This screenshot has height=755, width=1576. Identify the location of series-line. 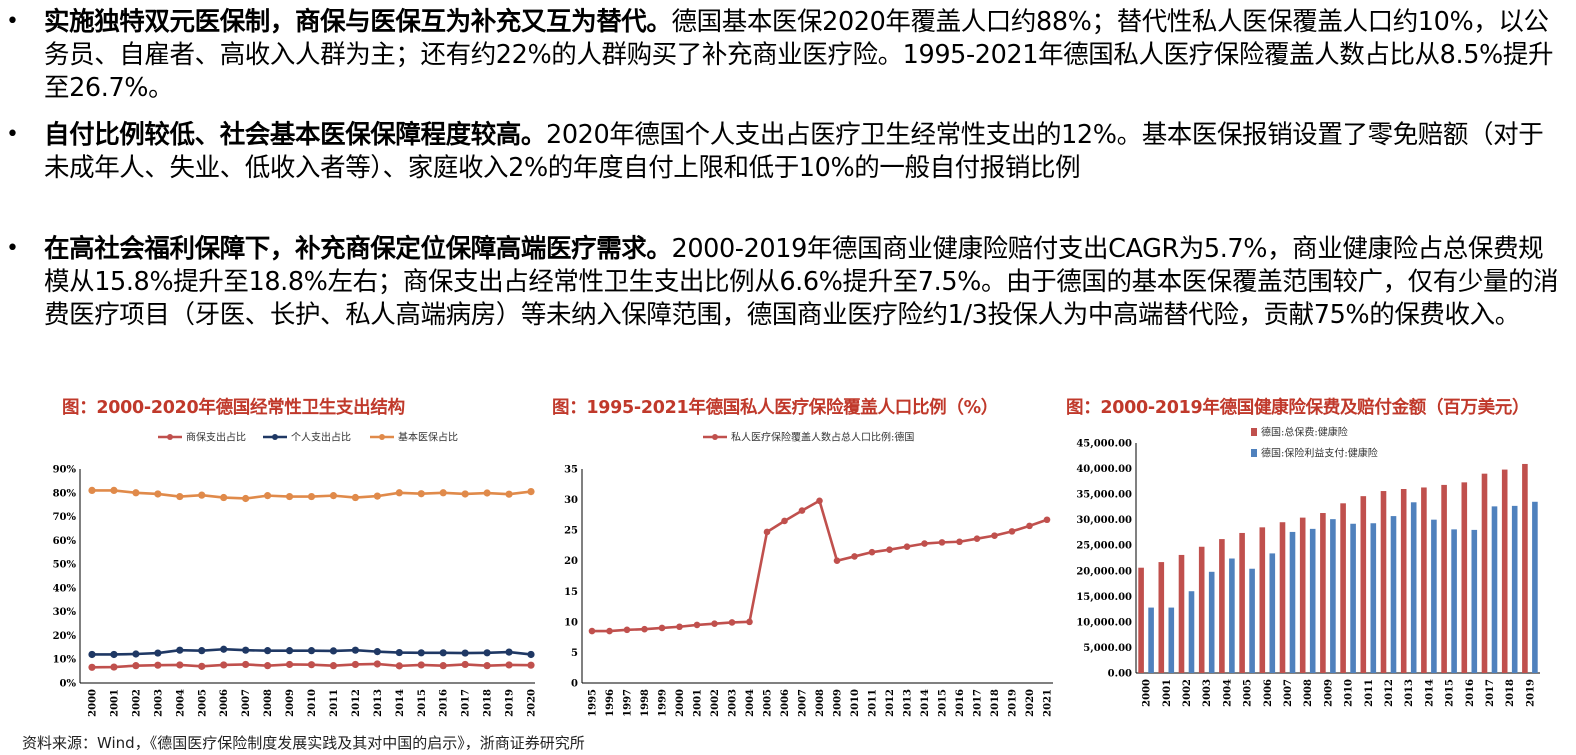
(820, 566).